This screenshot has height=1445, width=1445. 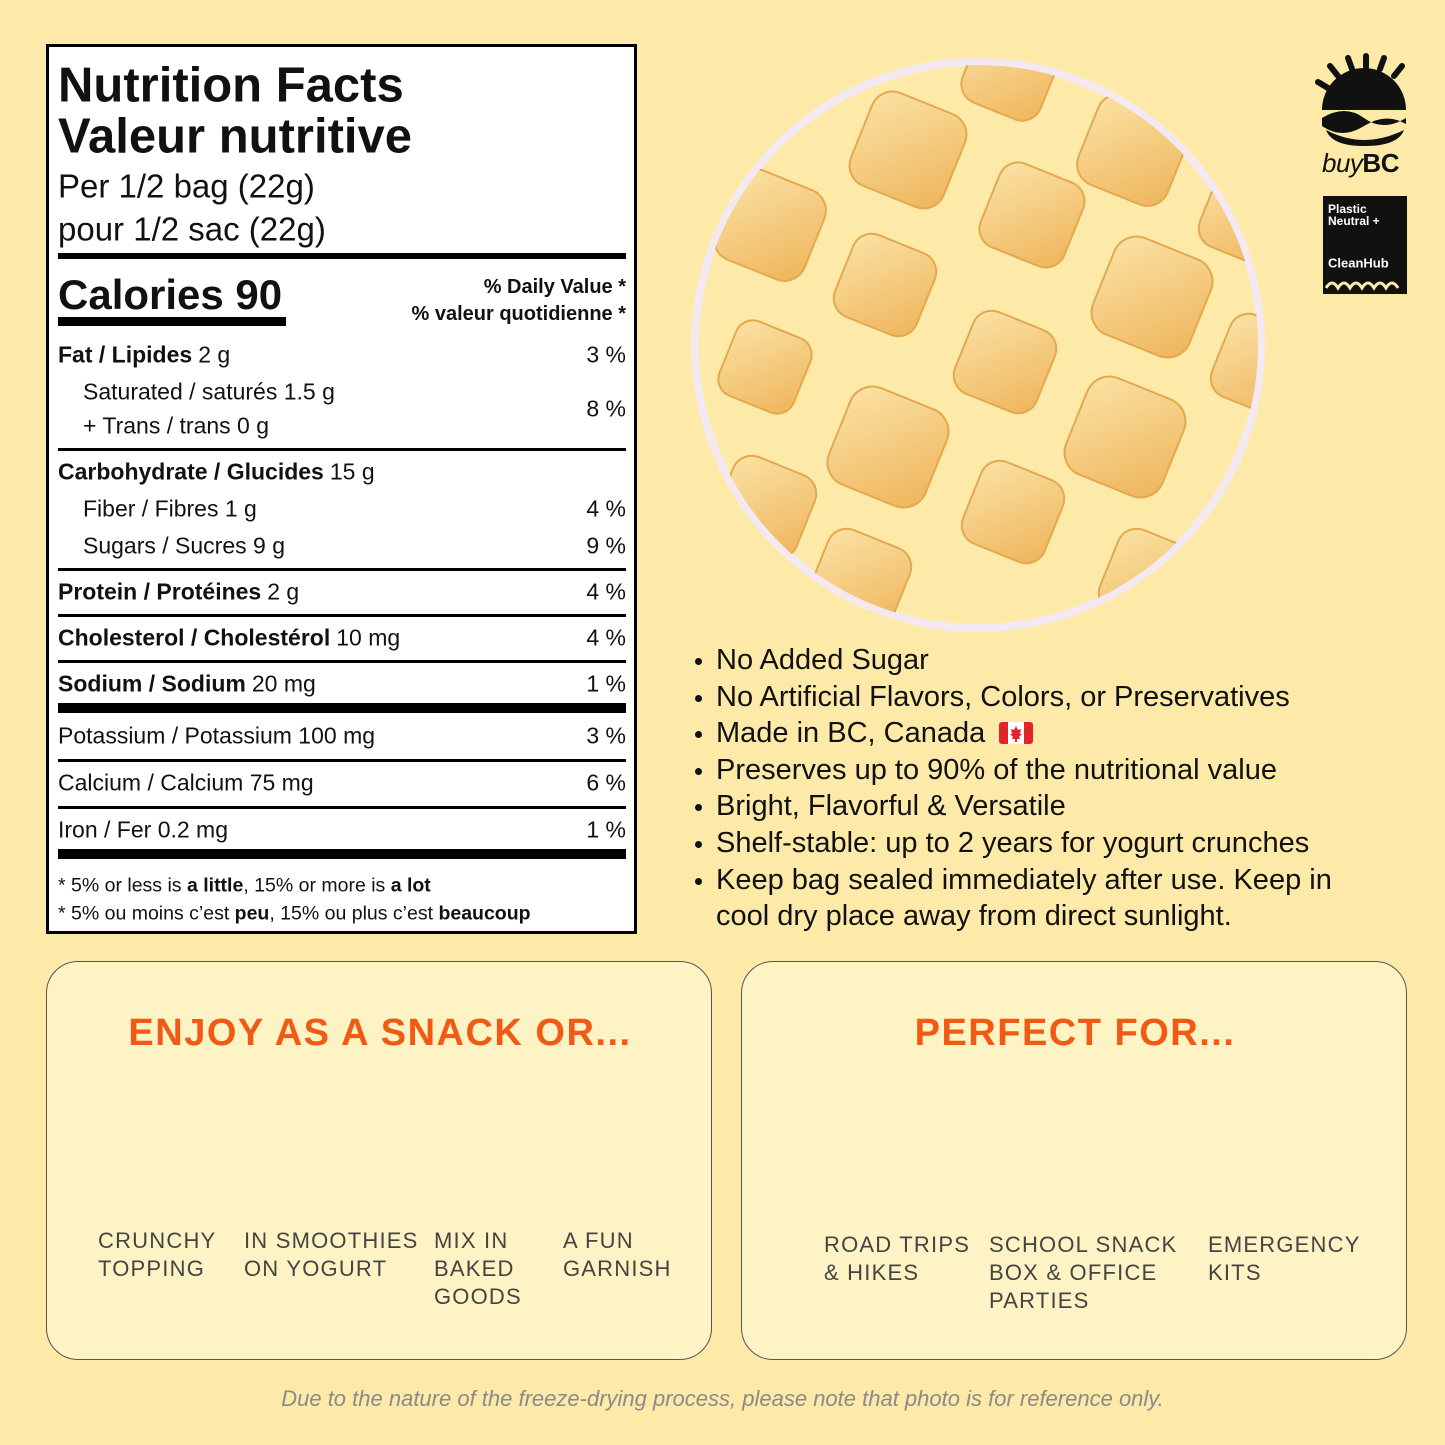 What do you see at coordinates (617, 1268) in the screenshot?
I see `panel-item-line: GARNISH` at bounding box center [617, 1268].